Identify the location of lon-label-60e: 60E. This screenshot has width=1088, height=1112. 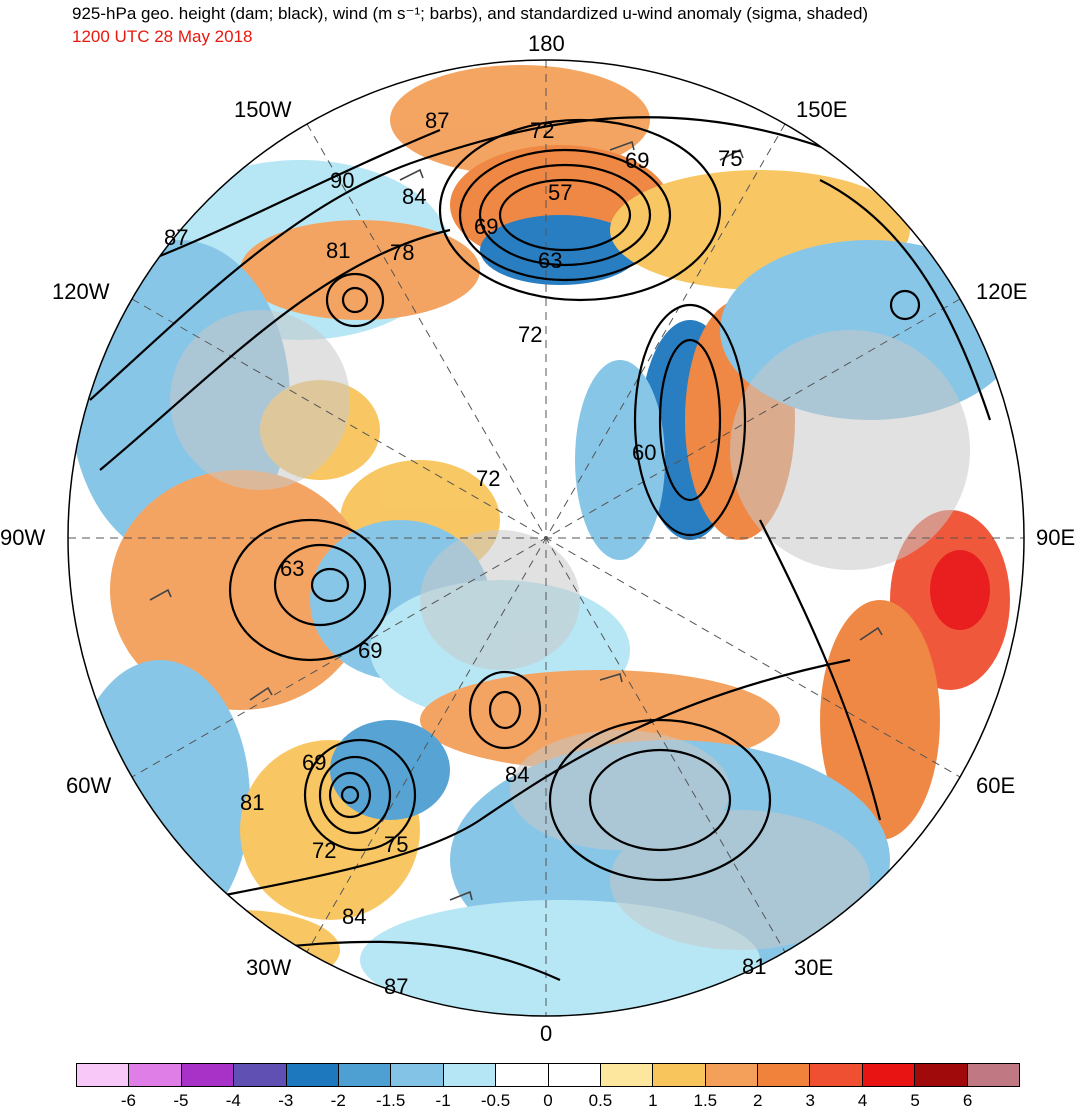
(996, 785).